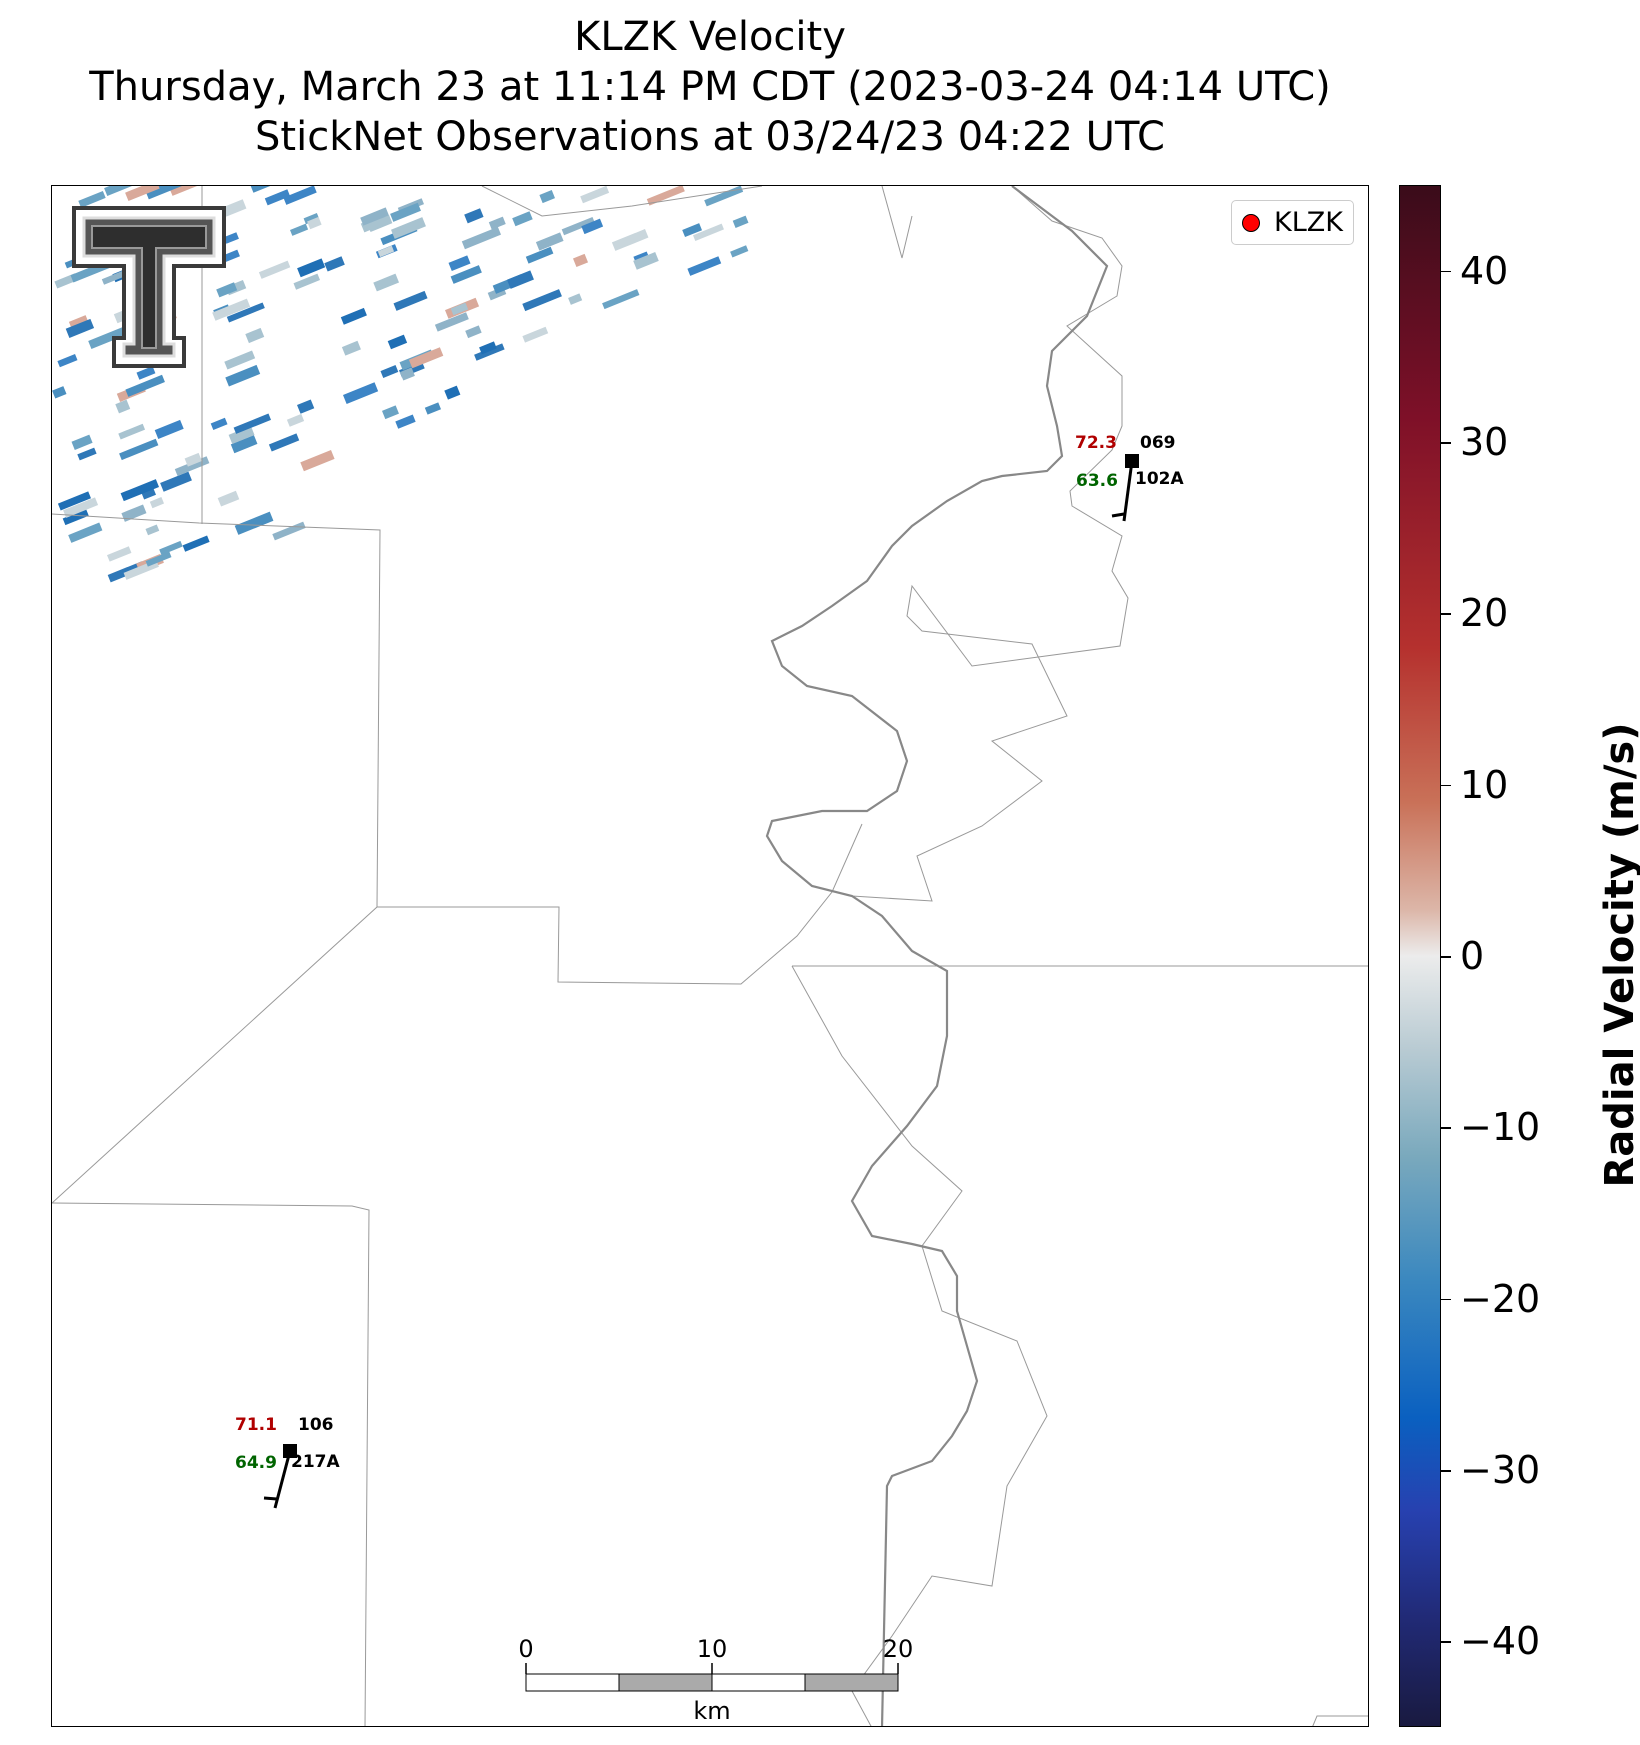 This screenshot has width=1640, height=1745. I want to click on logo-highlight, so click(149, 287).